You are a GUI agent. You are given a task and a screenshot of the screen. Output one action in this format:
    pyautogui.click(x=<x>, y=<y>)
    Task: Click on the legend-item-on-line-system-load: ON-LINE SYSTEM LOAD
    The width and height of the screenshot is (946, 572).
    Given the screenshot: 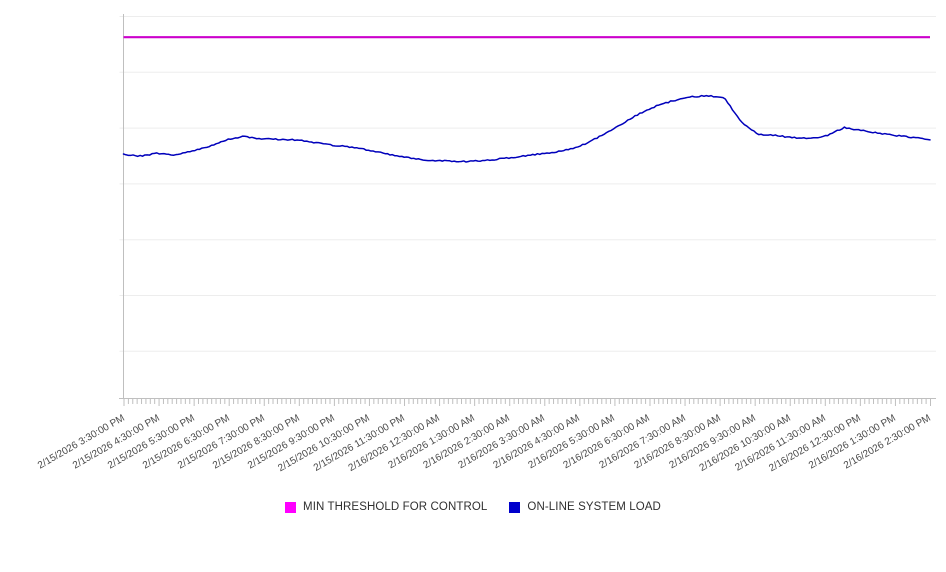 What is the action you would take?
    pyautogui.click(x=585, y=507)
    